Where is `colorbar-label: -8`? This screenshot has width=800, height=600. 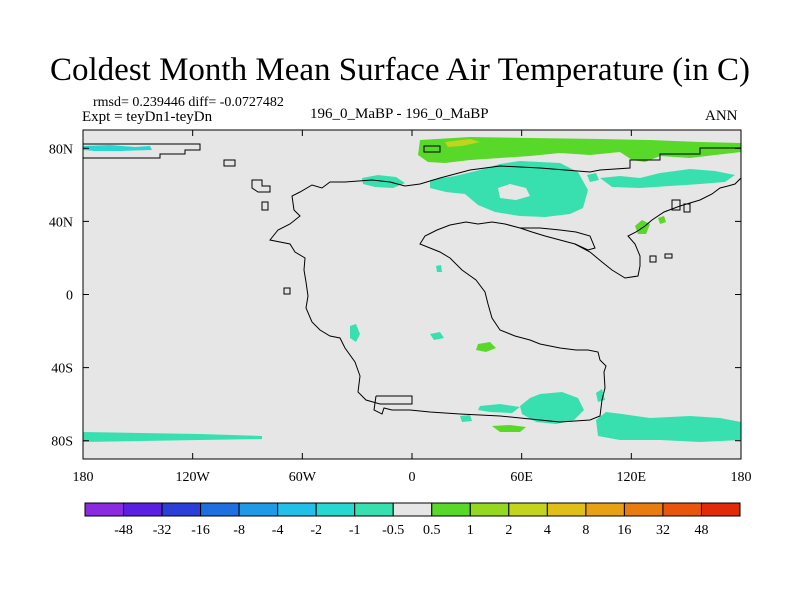
colorbar-label: -8 is located at coordinates (239, 530).